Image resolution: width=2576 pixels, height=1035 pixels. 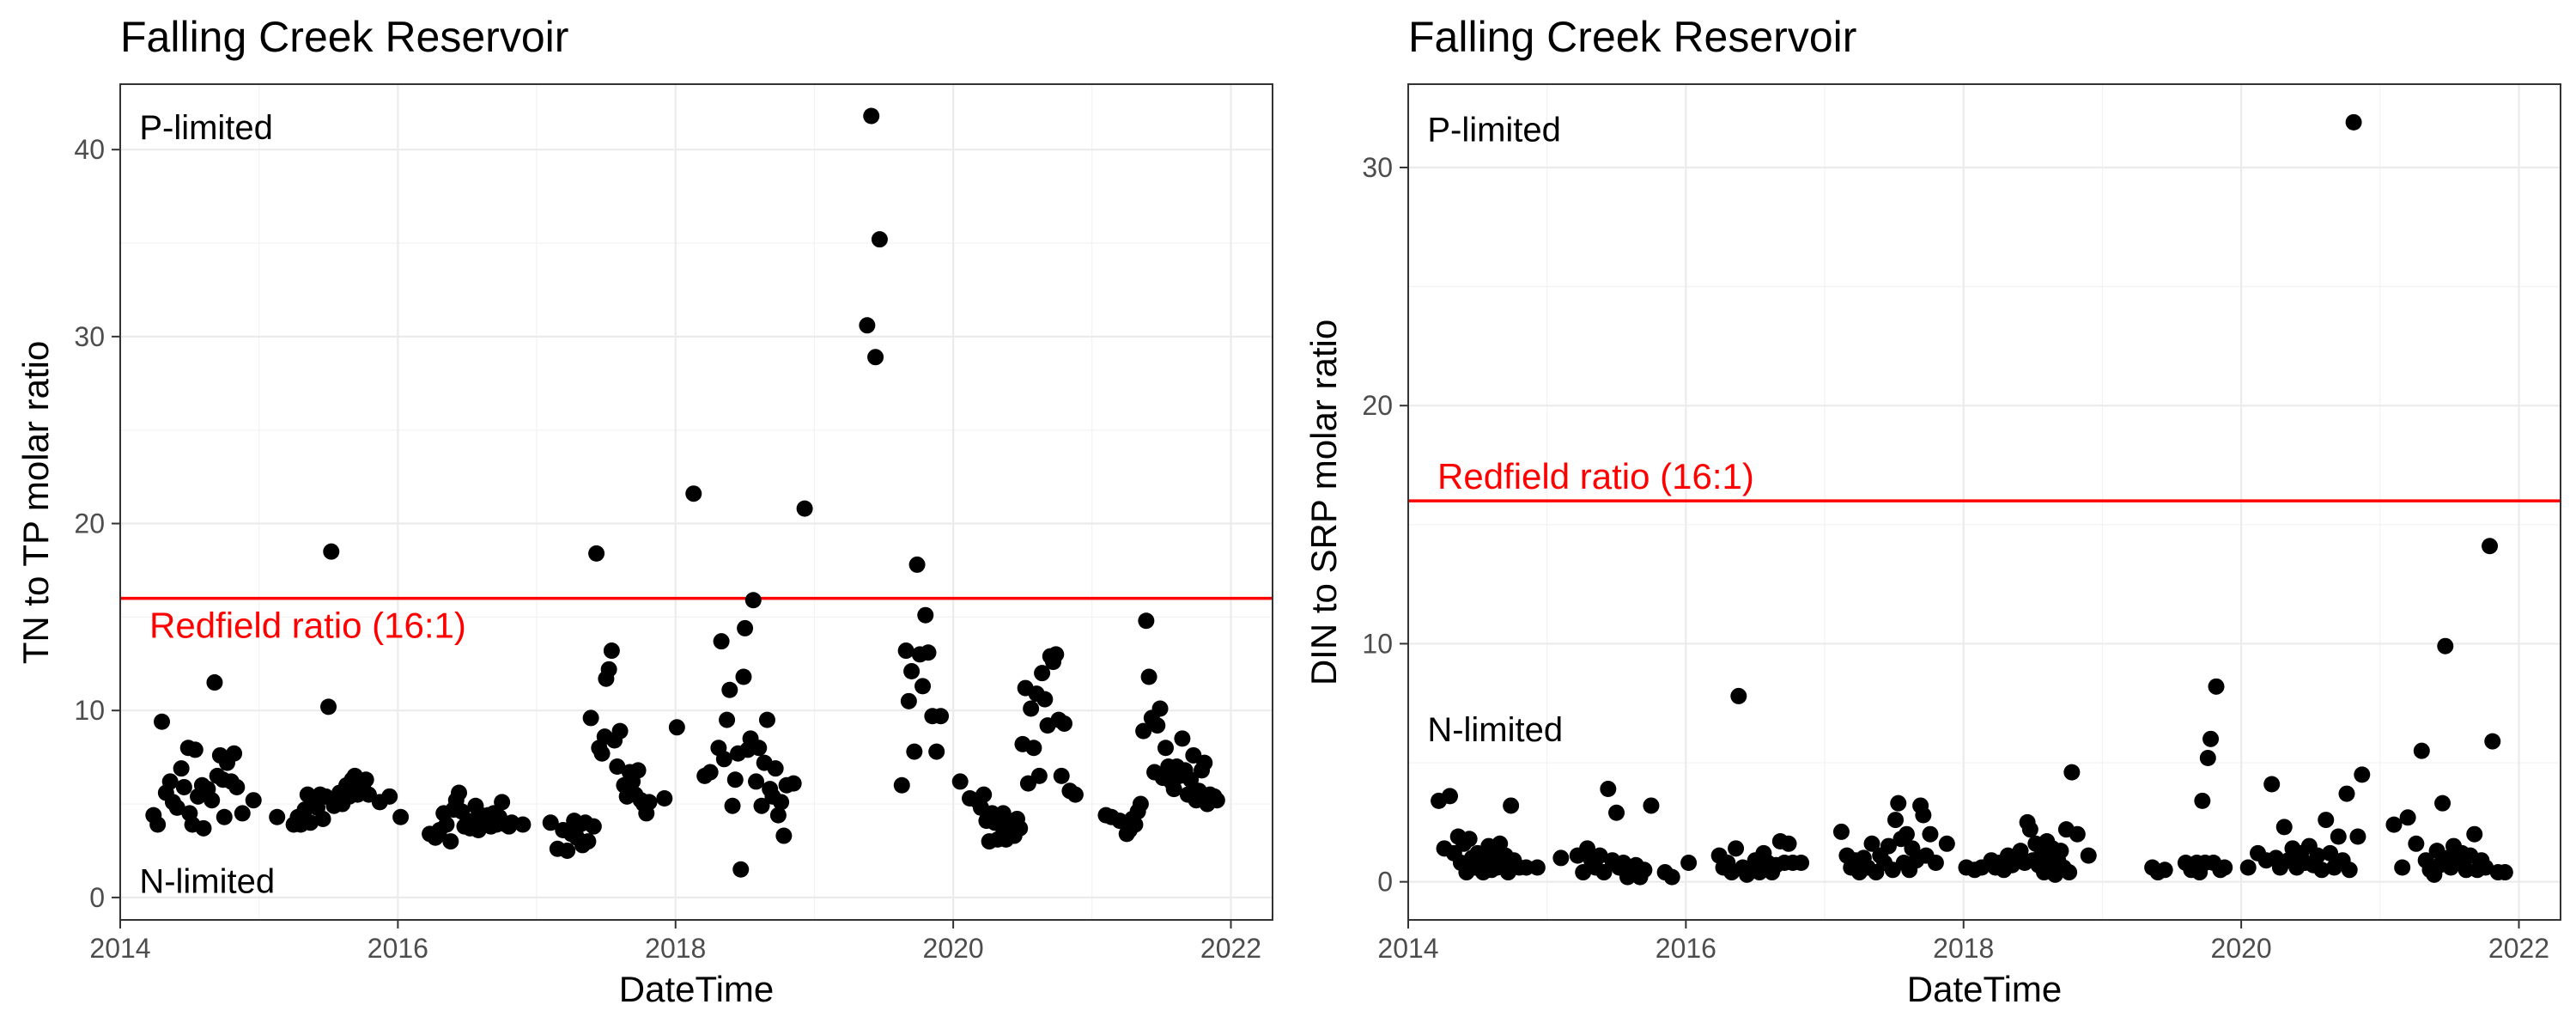 I want to click on y-tick-label: 30, so click(x=90, y=336).